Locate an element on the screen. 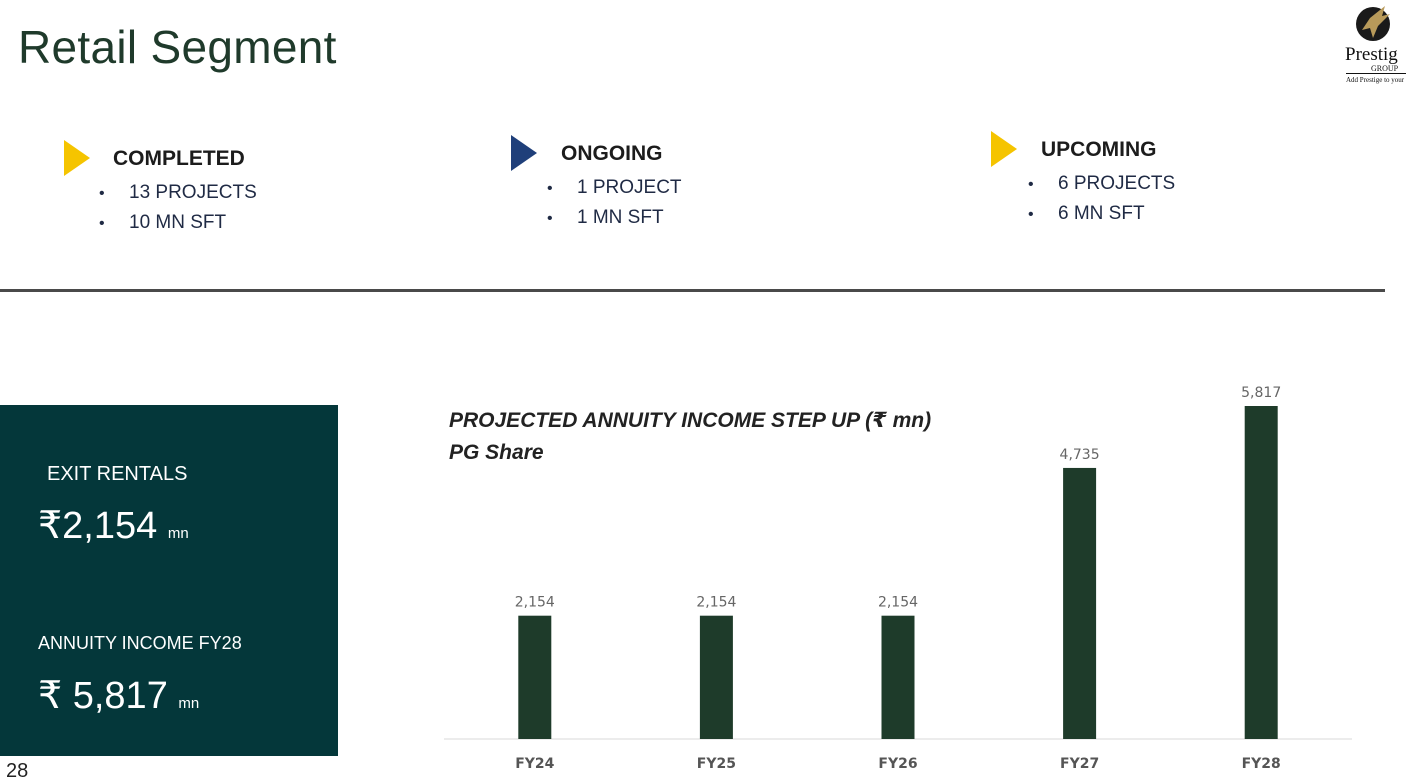 Image resolution: width=1406 pixels, height=783 pixels. data-label: 4,735 is located at coordinates (1080, 455).